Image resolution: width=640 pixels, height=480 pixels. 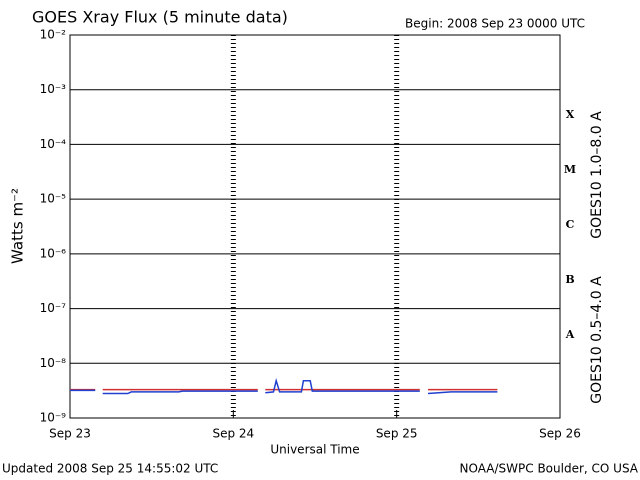 I want to click on y-tick-label: 10⁻², so click(x=53, y=35).